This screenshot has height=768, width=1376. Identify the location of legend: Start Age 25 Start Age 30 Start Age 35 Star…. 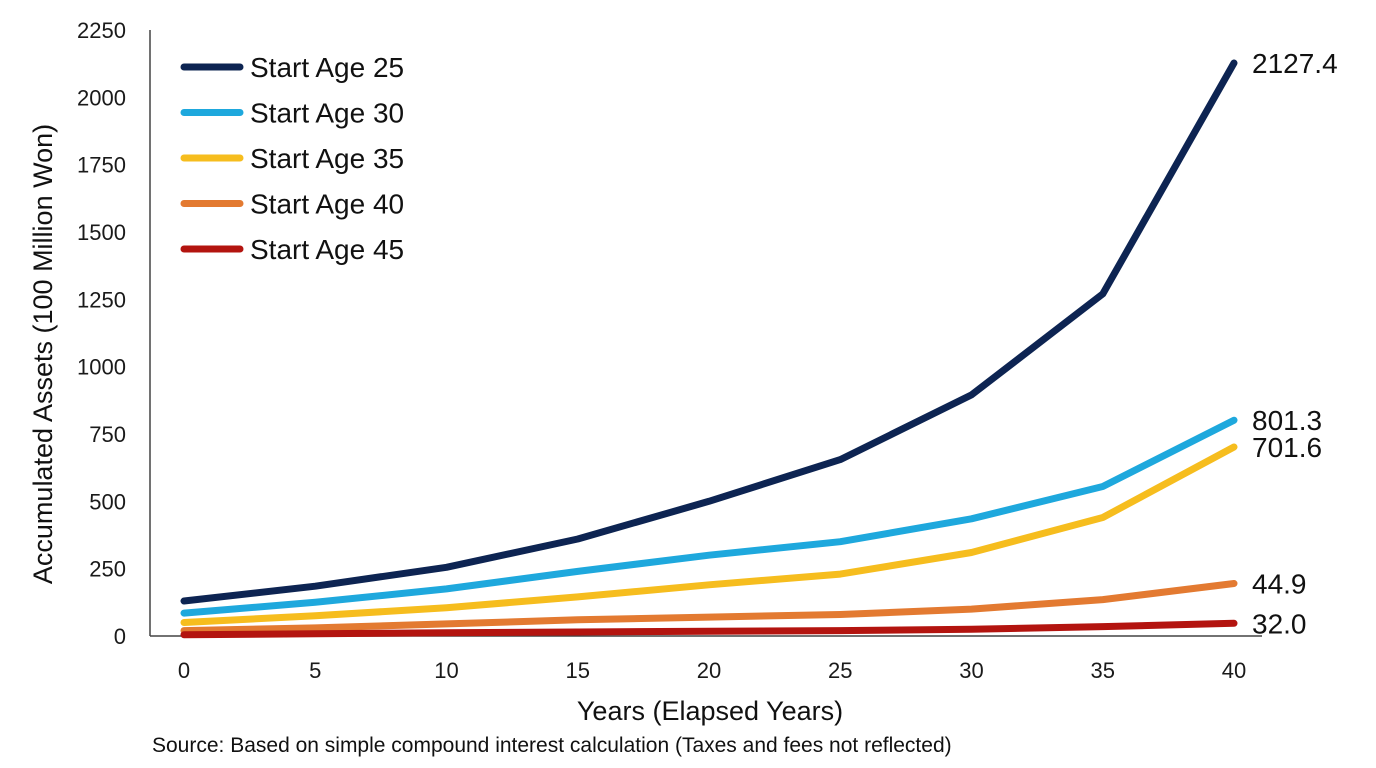
(292, 158).